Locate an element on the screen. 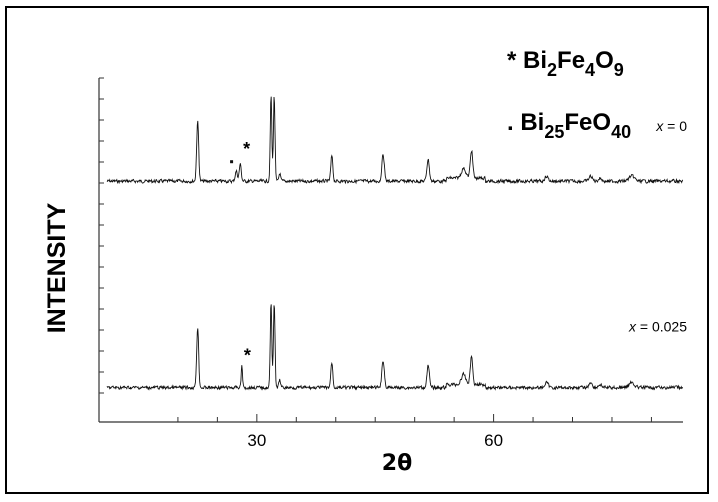 This screenshot has width=718, height=502. legend-entry-0: * Bi2Fe4O9 is located at coordinates (565, 63).